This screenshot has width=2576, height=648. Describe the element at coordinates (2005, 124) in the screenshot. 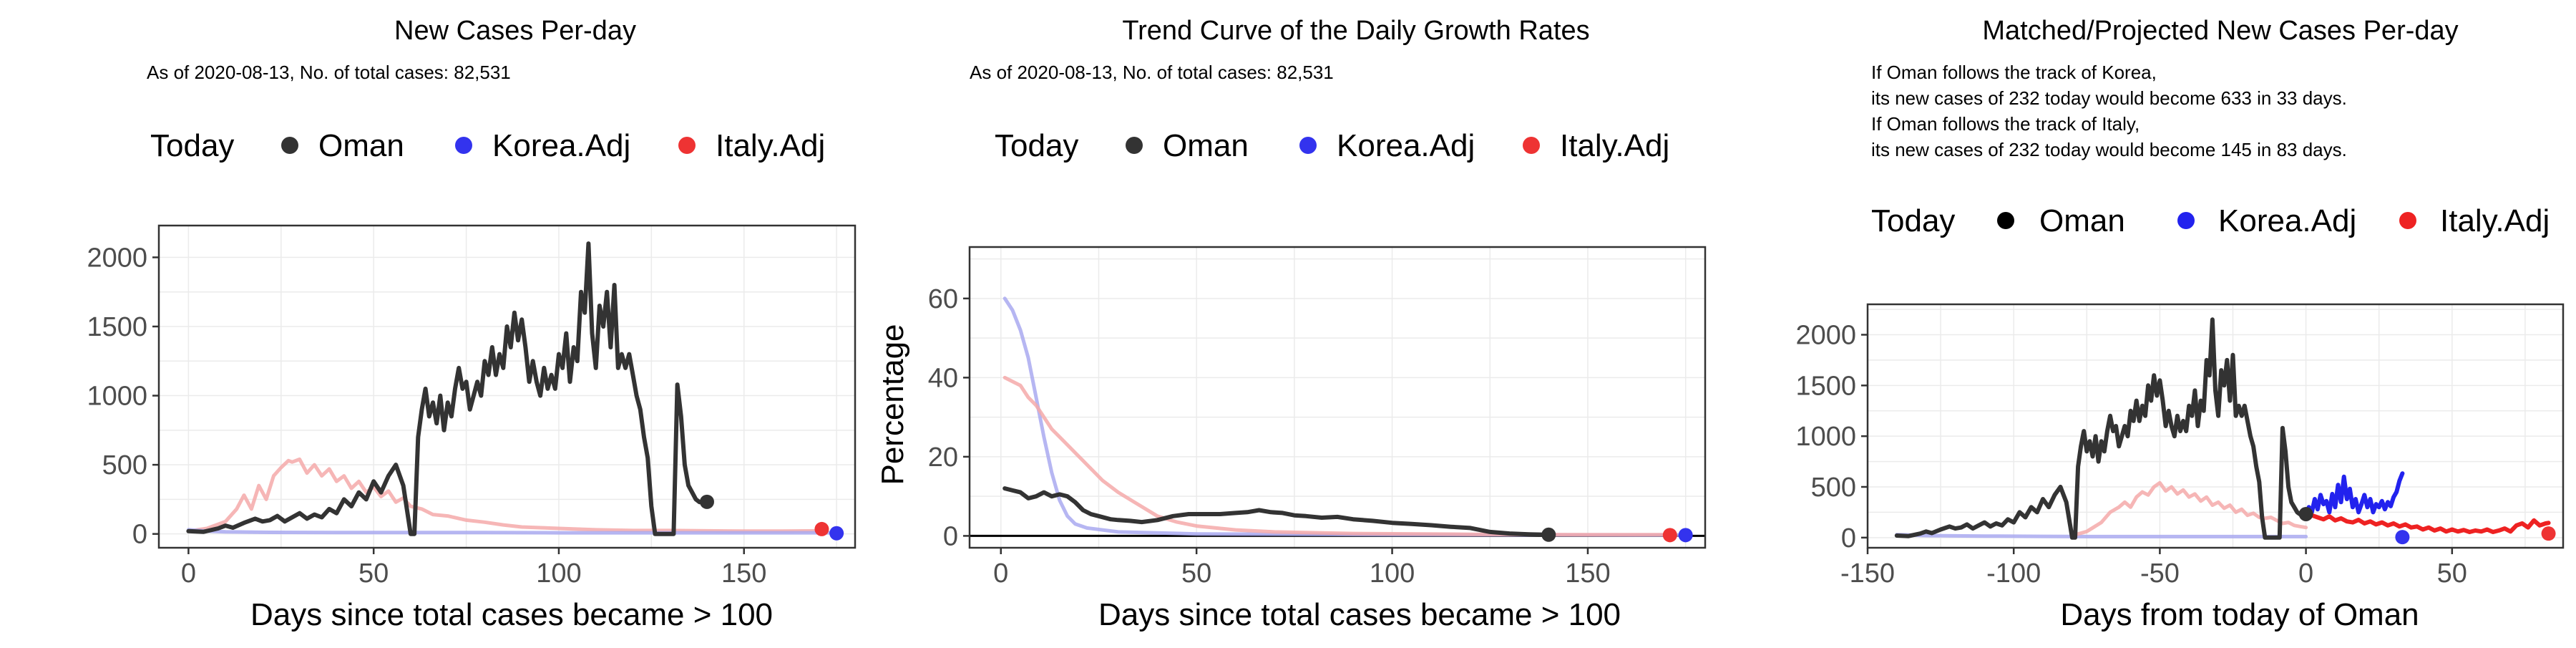

I see `annotation-italy-1: If Oman follows the track of Italy,` at that location.